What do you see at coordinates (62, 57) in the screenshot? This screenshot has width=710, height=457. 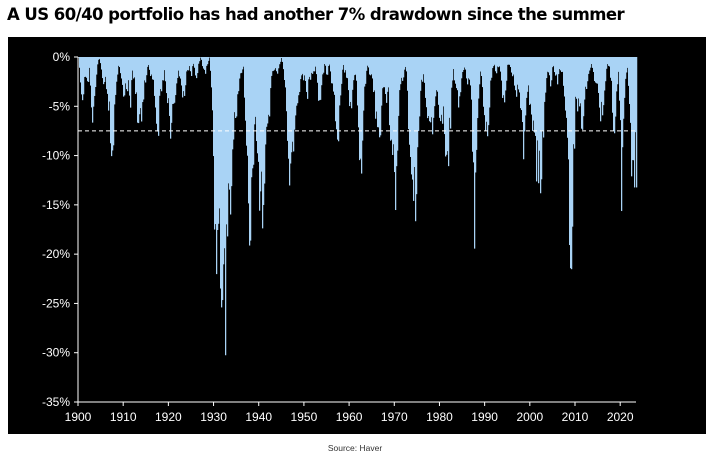 I see `y-tick-label: 0%` at bounding box center [62, 57].